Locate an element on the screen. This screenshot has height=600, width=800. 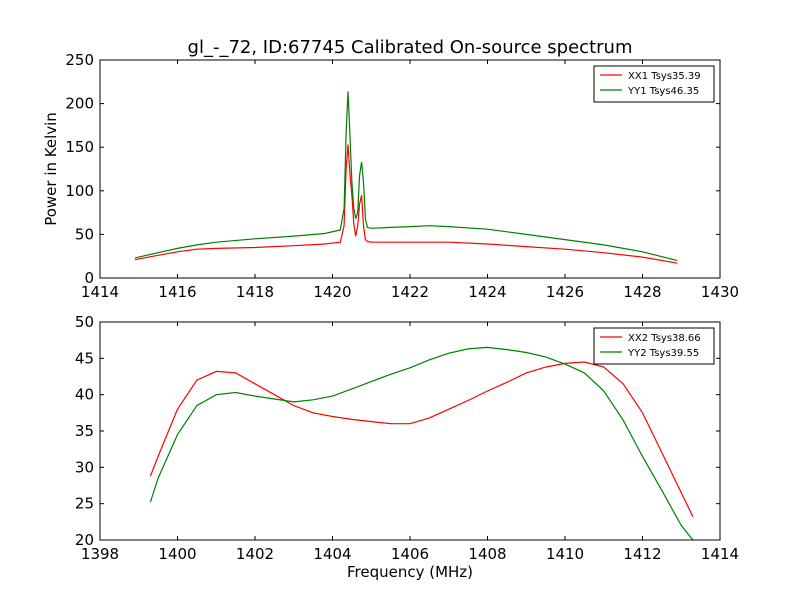
x-tick-label: 1426 is located at coordinates (565, 292).